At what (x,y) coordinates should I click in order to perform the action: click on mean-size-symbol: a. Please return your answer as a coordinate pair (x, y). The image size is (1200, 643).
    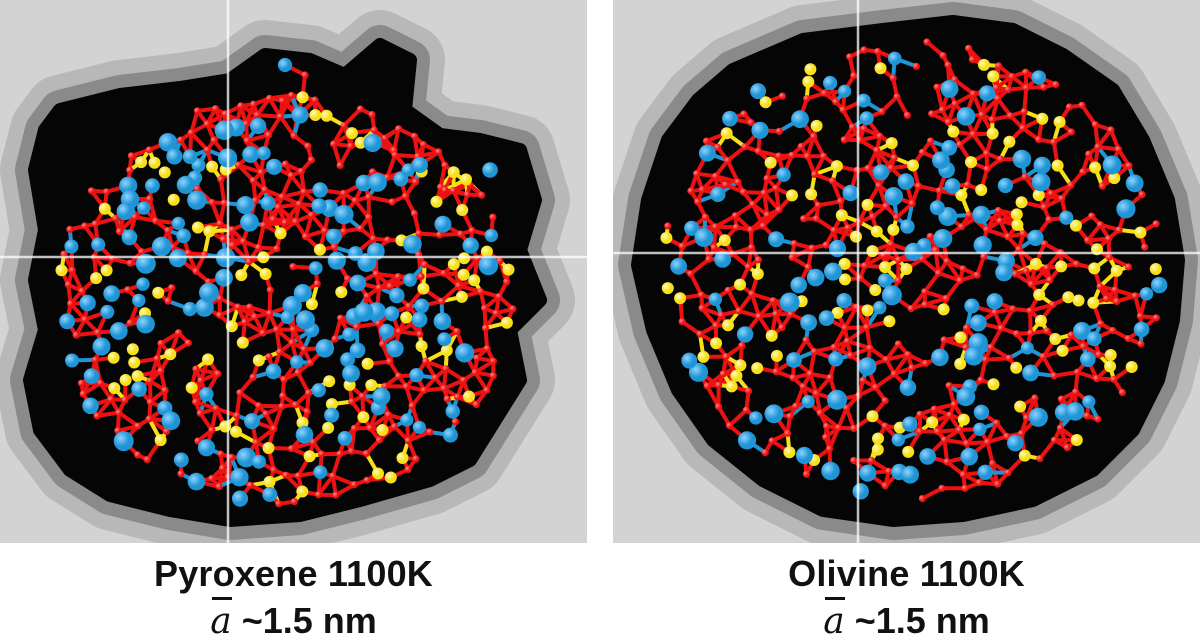
    Looking at the image, I should click on (220, 620).